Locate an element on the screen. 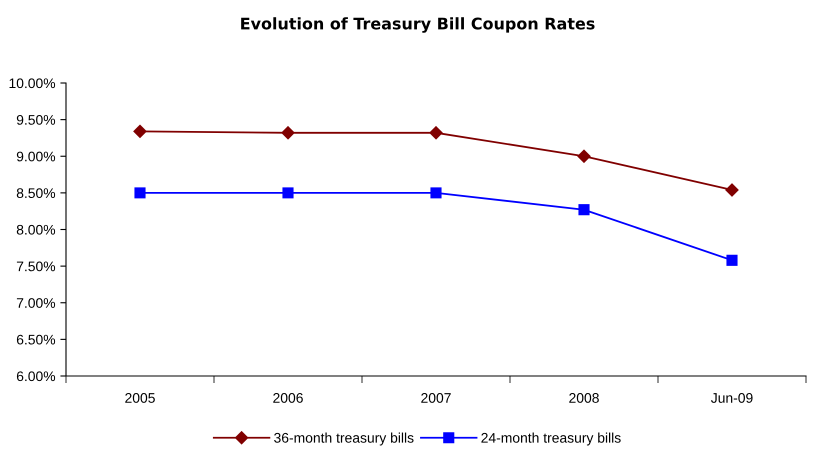 This screenshot has width=835, height=458. x-tick-label: 2005 is located at coordinates (140, 398).